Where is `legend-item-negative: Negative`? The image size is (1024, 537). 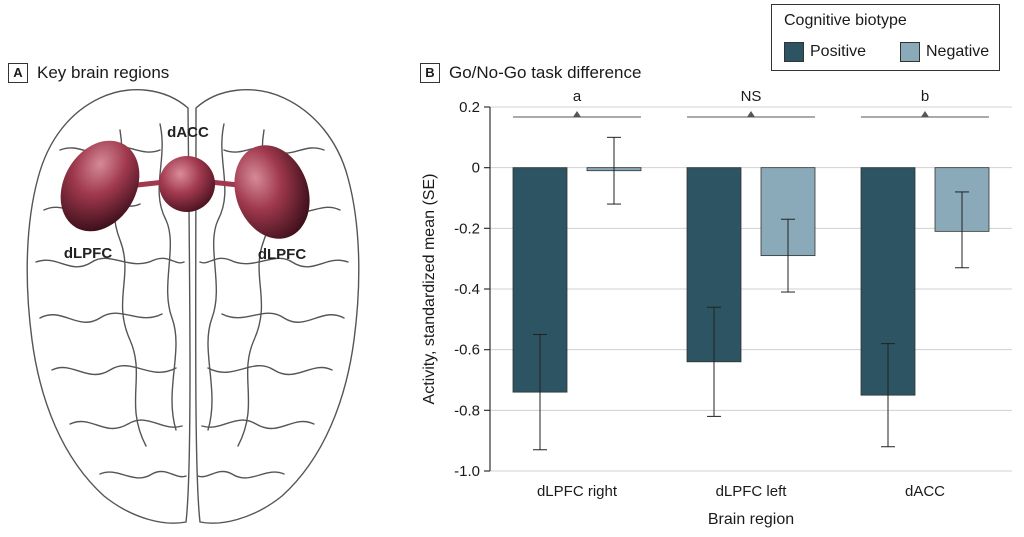 legend-item-negative: Negative is located at coordinates (944, 52).